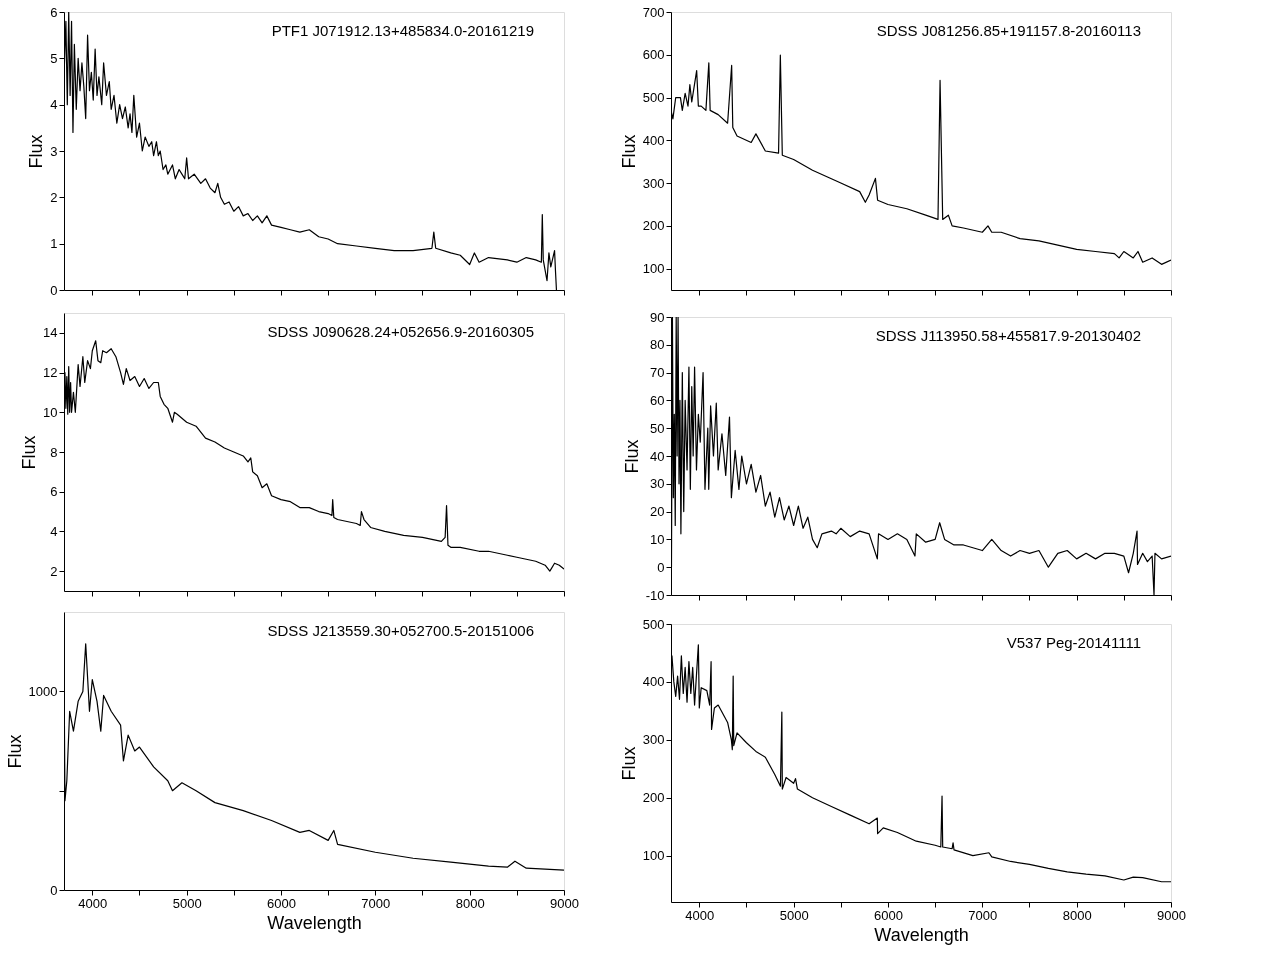 The image size is (1274, 974). Describe the element at coordinates (657, 345) in the screenshot. I see `y-tick-label: 80` at that location.